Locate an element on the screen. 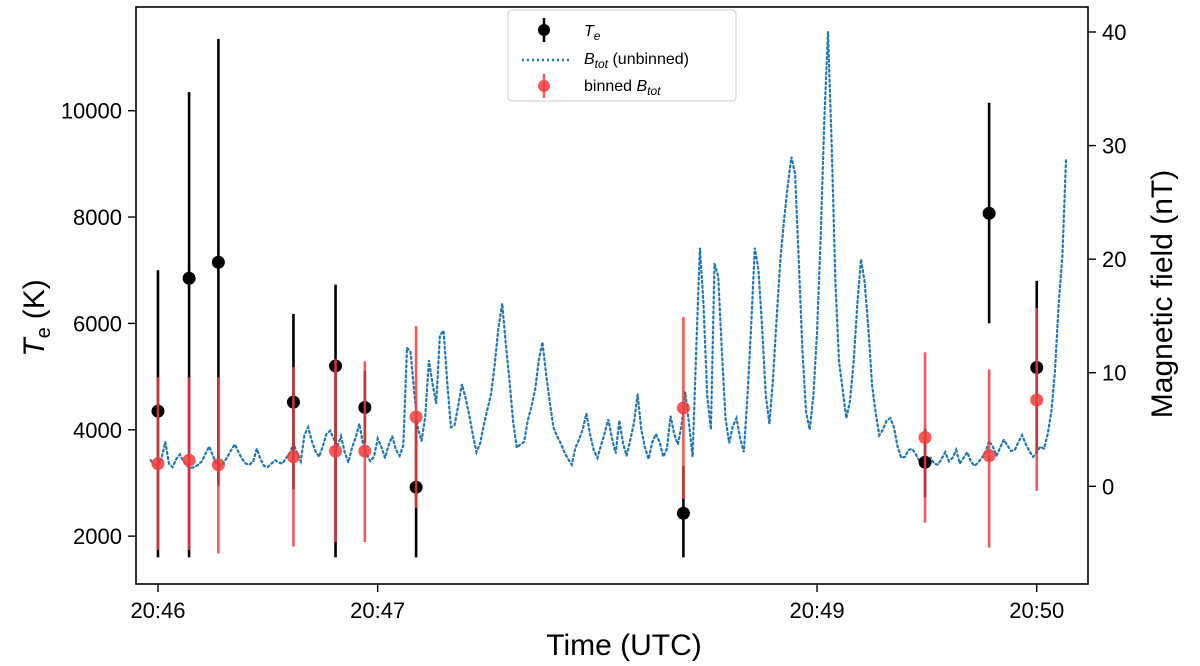  x-tick-label: 20:47 is located at coordinates (377, 610).